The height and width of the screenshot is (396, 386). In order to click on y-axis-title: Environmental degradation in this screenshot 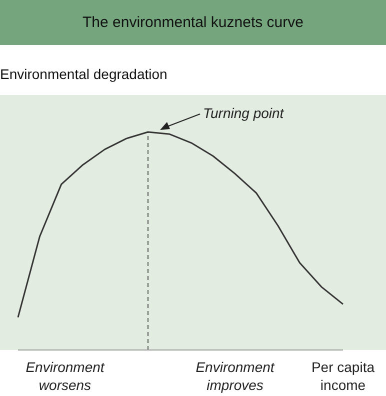, I will do `click(84, 74)`.